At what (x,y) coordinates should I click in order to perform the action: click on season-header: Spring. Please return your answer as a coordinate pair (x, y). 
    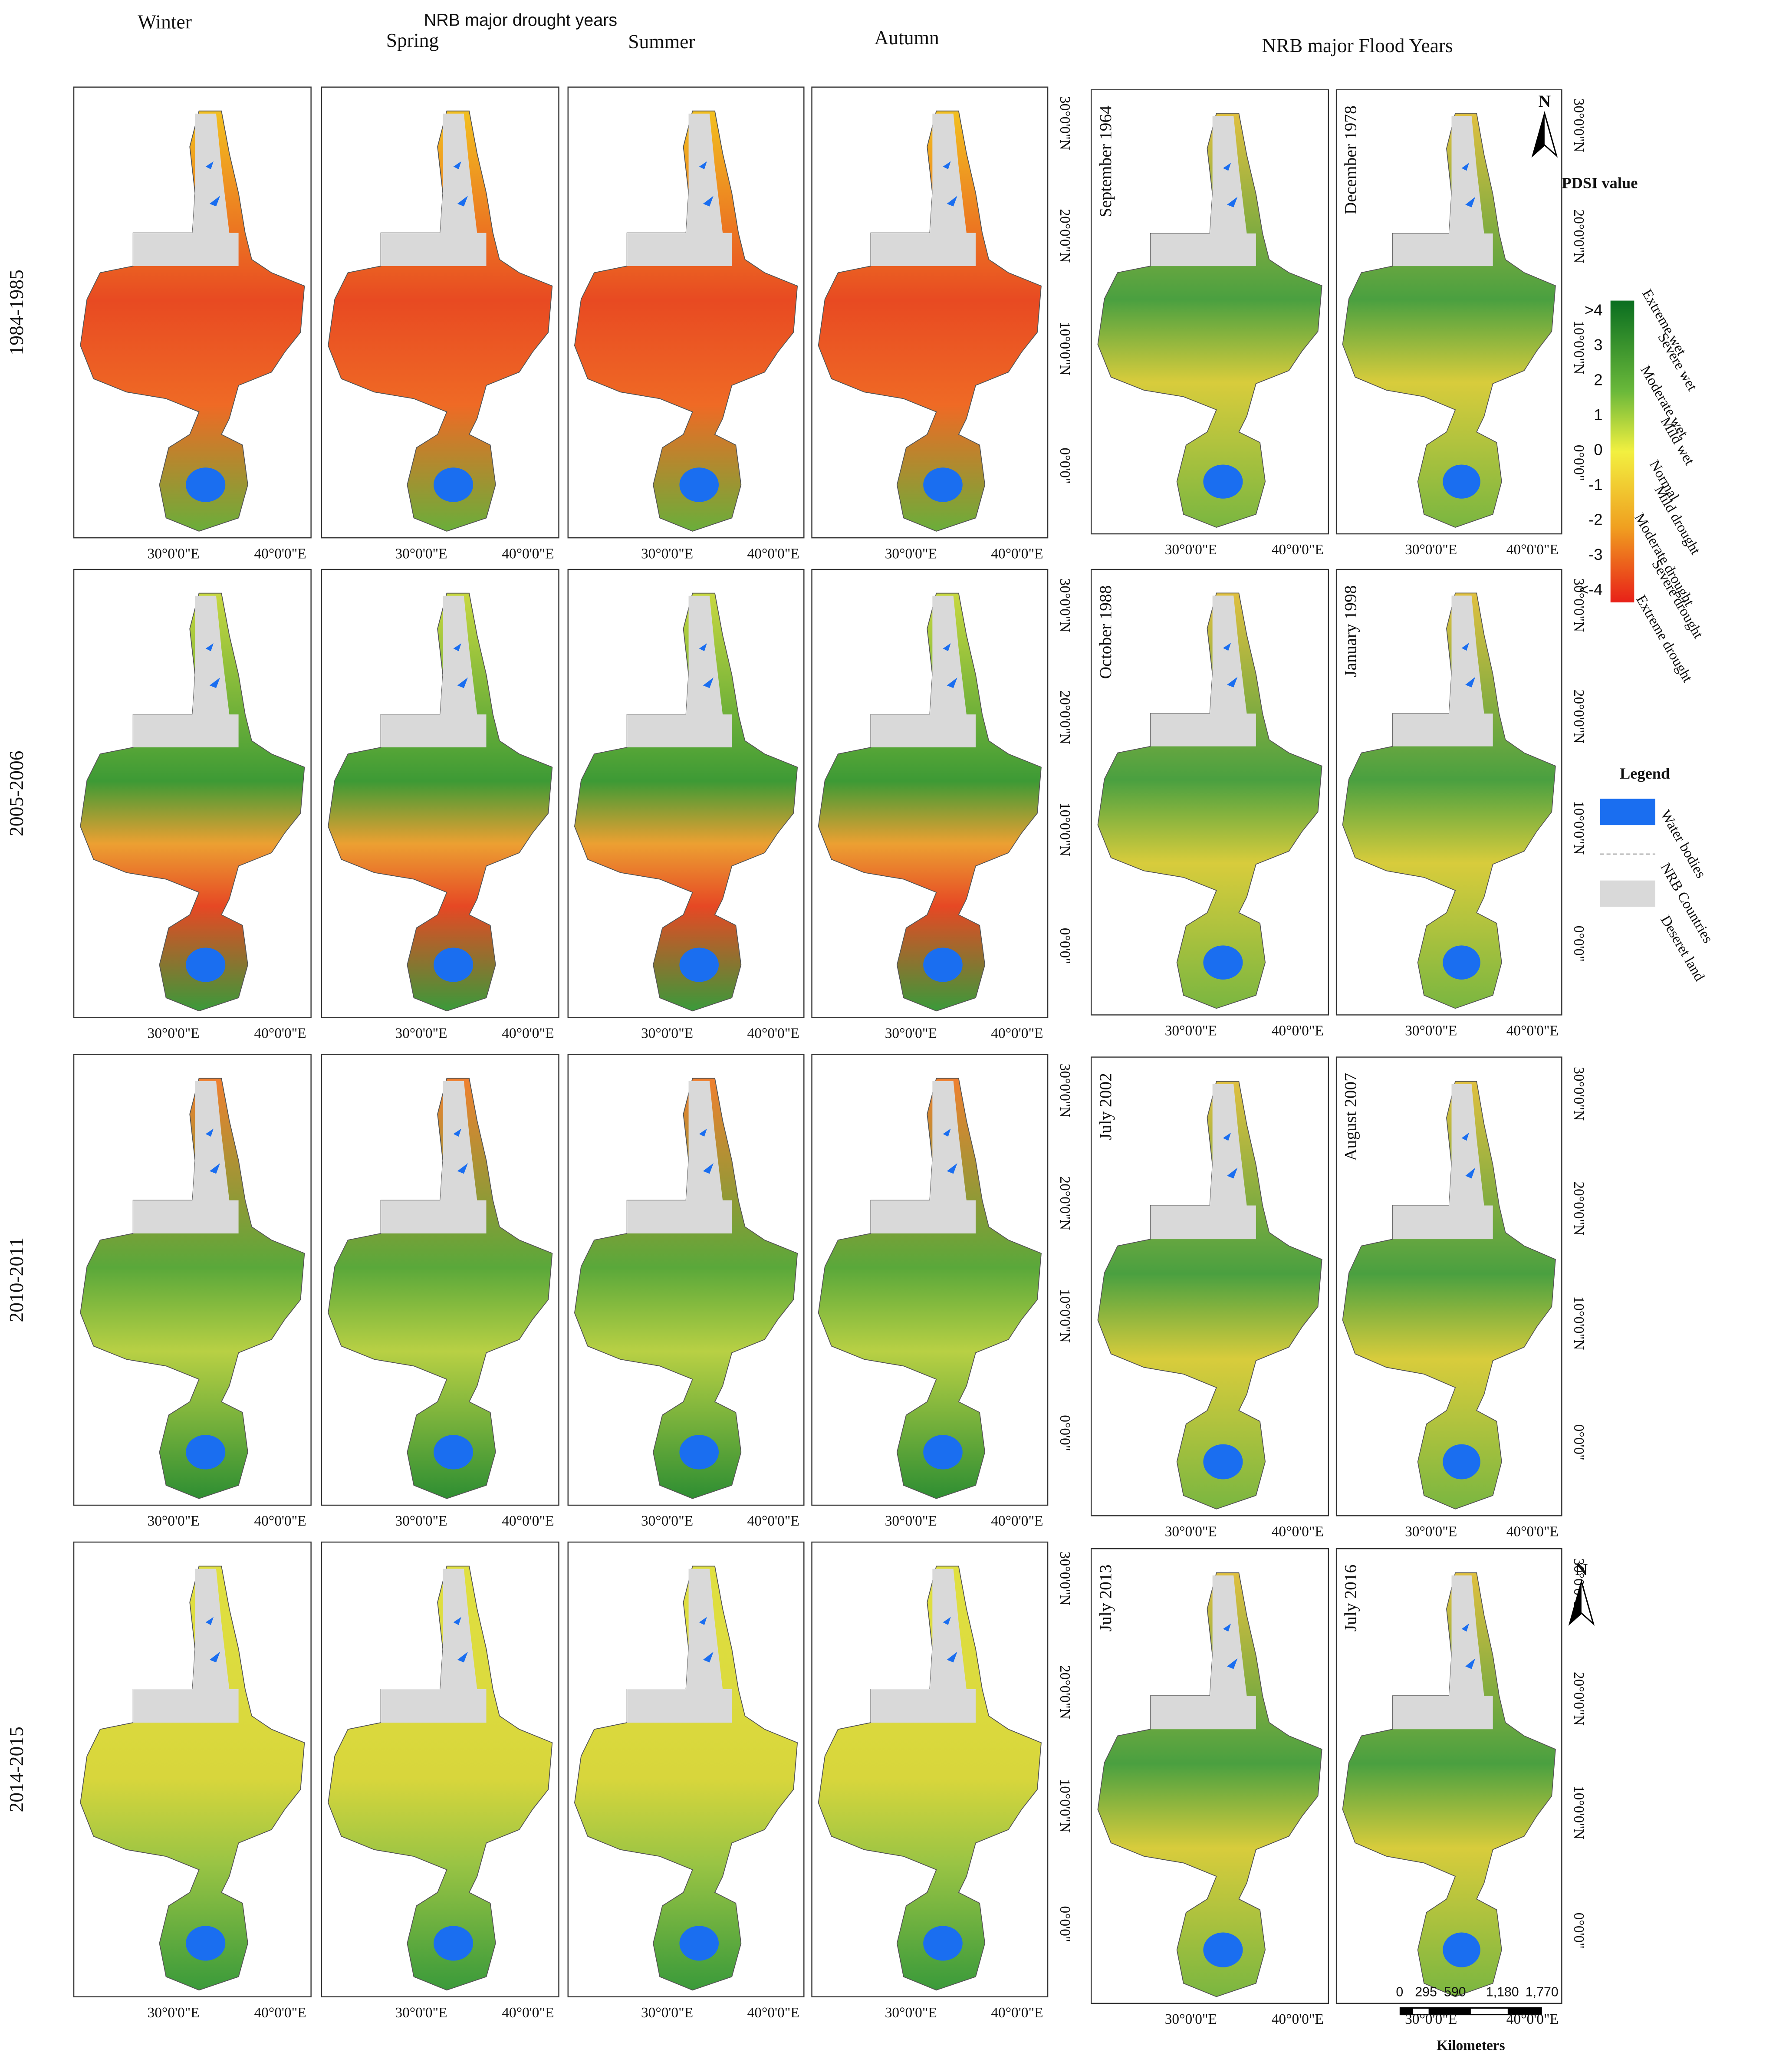
    Looking at the image, I should click on (412, 40).